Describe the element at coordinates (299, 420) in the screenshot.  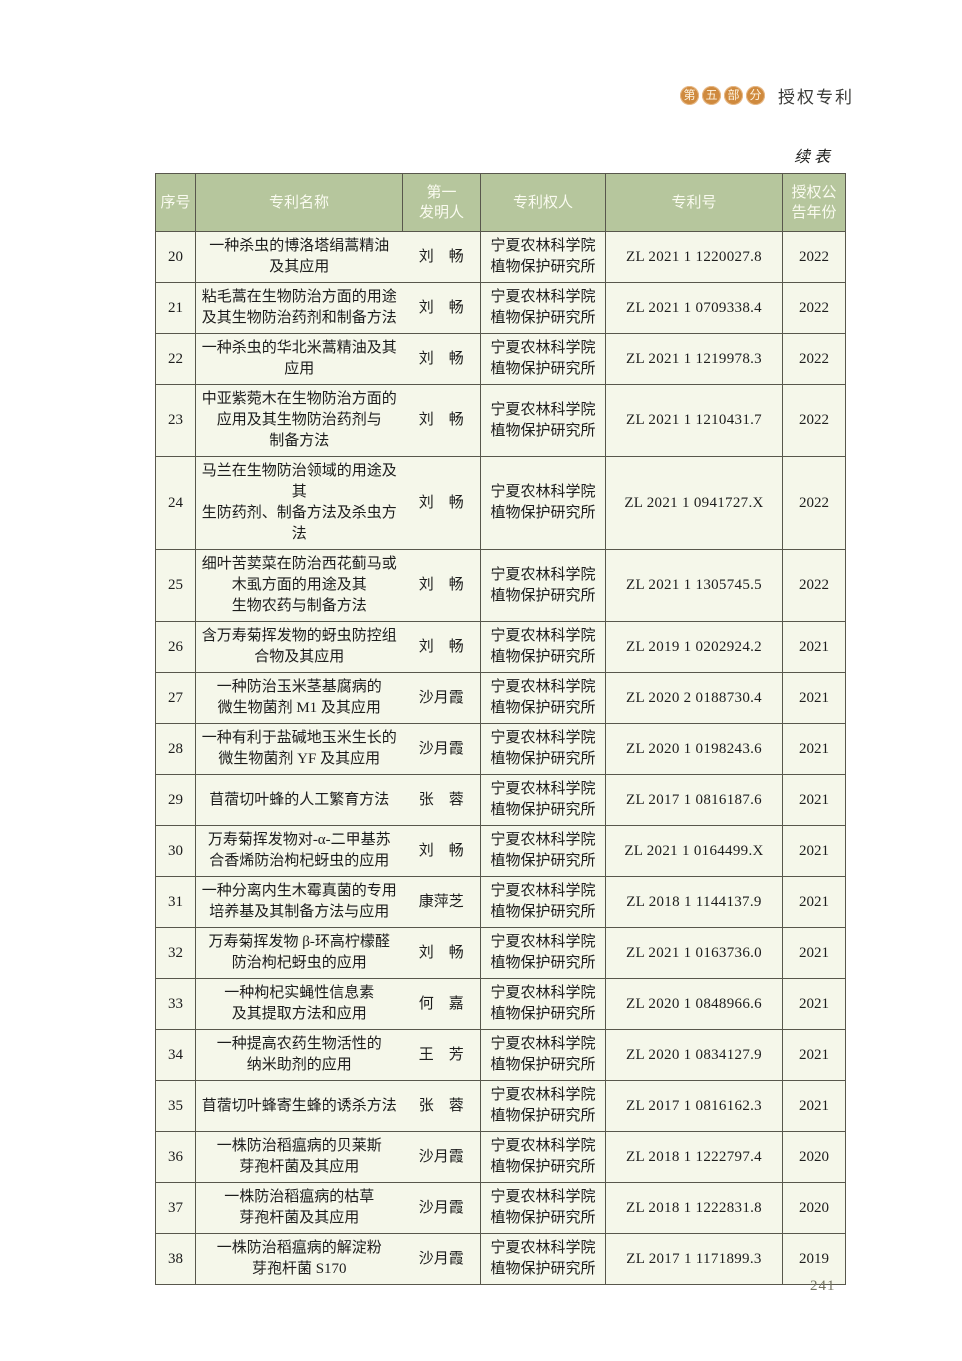
I see `cell-patent-name: 中亚紫菀木在生物防治方面的 应用及其生物防治药剂与 制备方法` at that location.